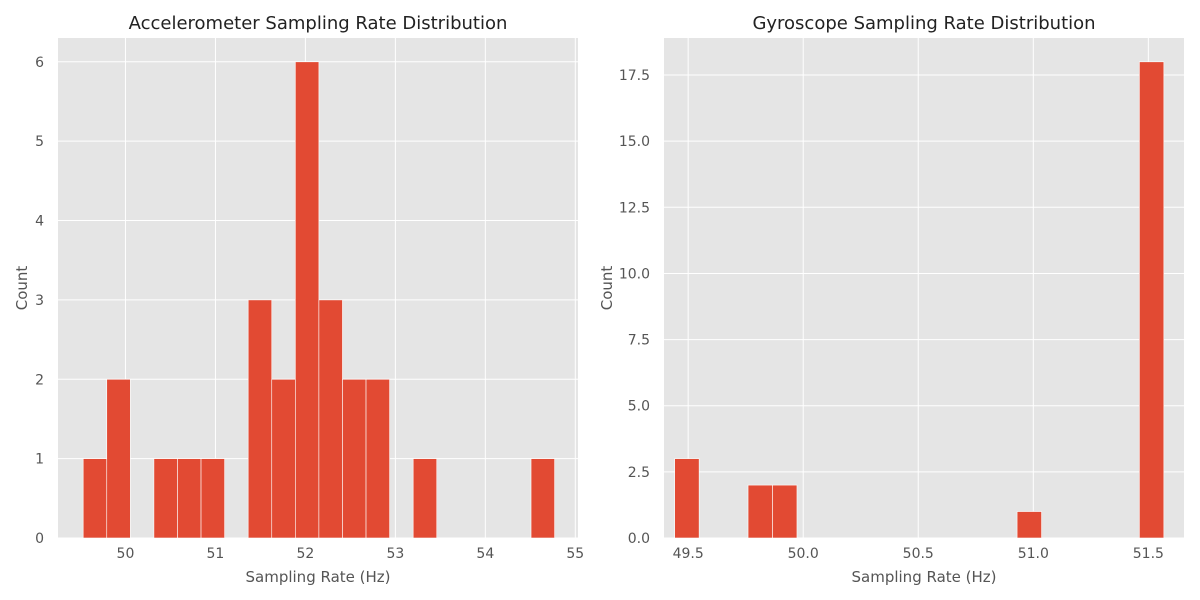 The image size is (1200, 600). Describe the element at coordinates (639, 407) in the screenshot. I see `y-tick-label: 5.0` at that location.